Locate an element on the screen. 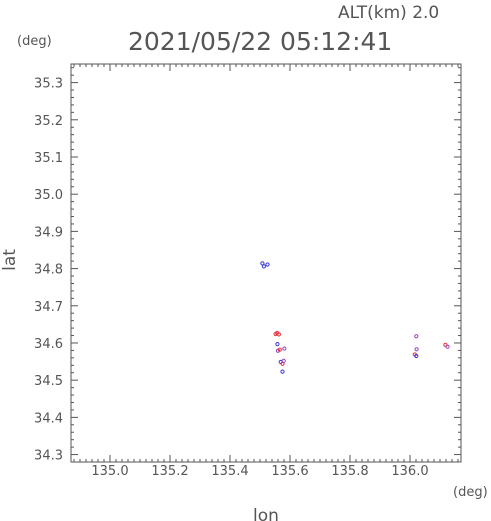 Image resolution: width=491 pixels, height=521 pixels. x-tick-label: 135.2 is located at coordinates (169, 471).